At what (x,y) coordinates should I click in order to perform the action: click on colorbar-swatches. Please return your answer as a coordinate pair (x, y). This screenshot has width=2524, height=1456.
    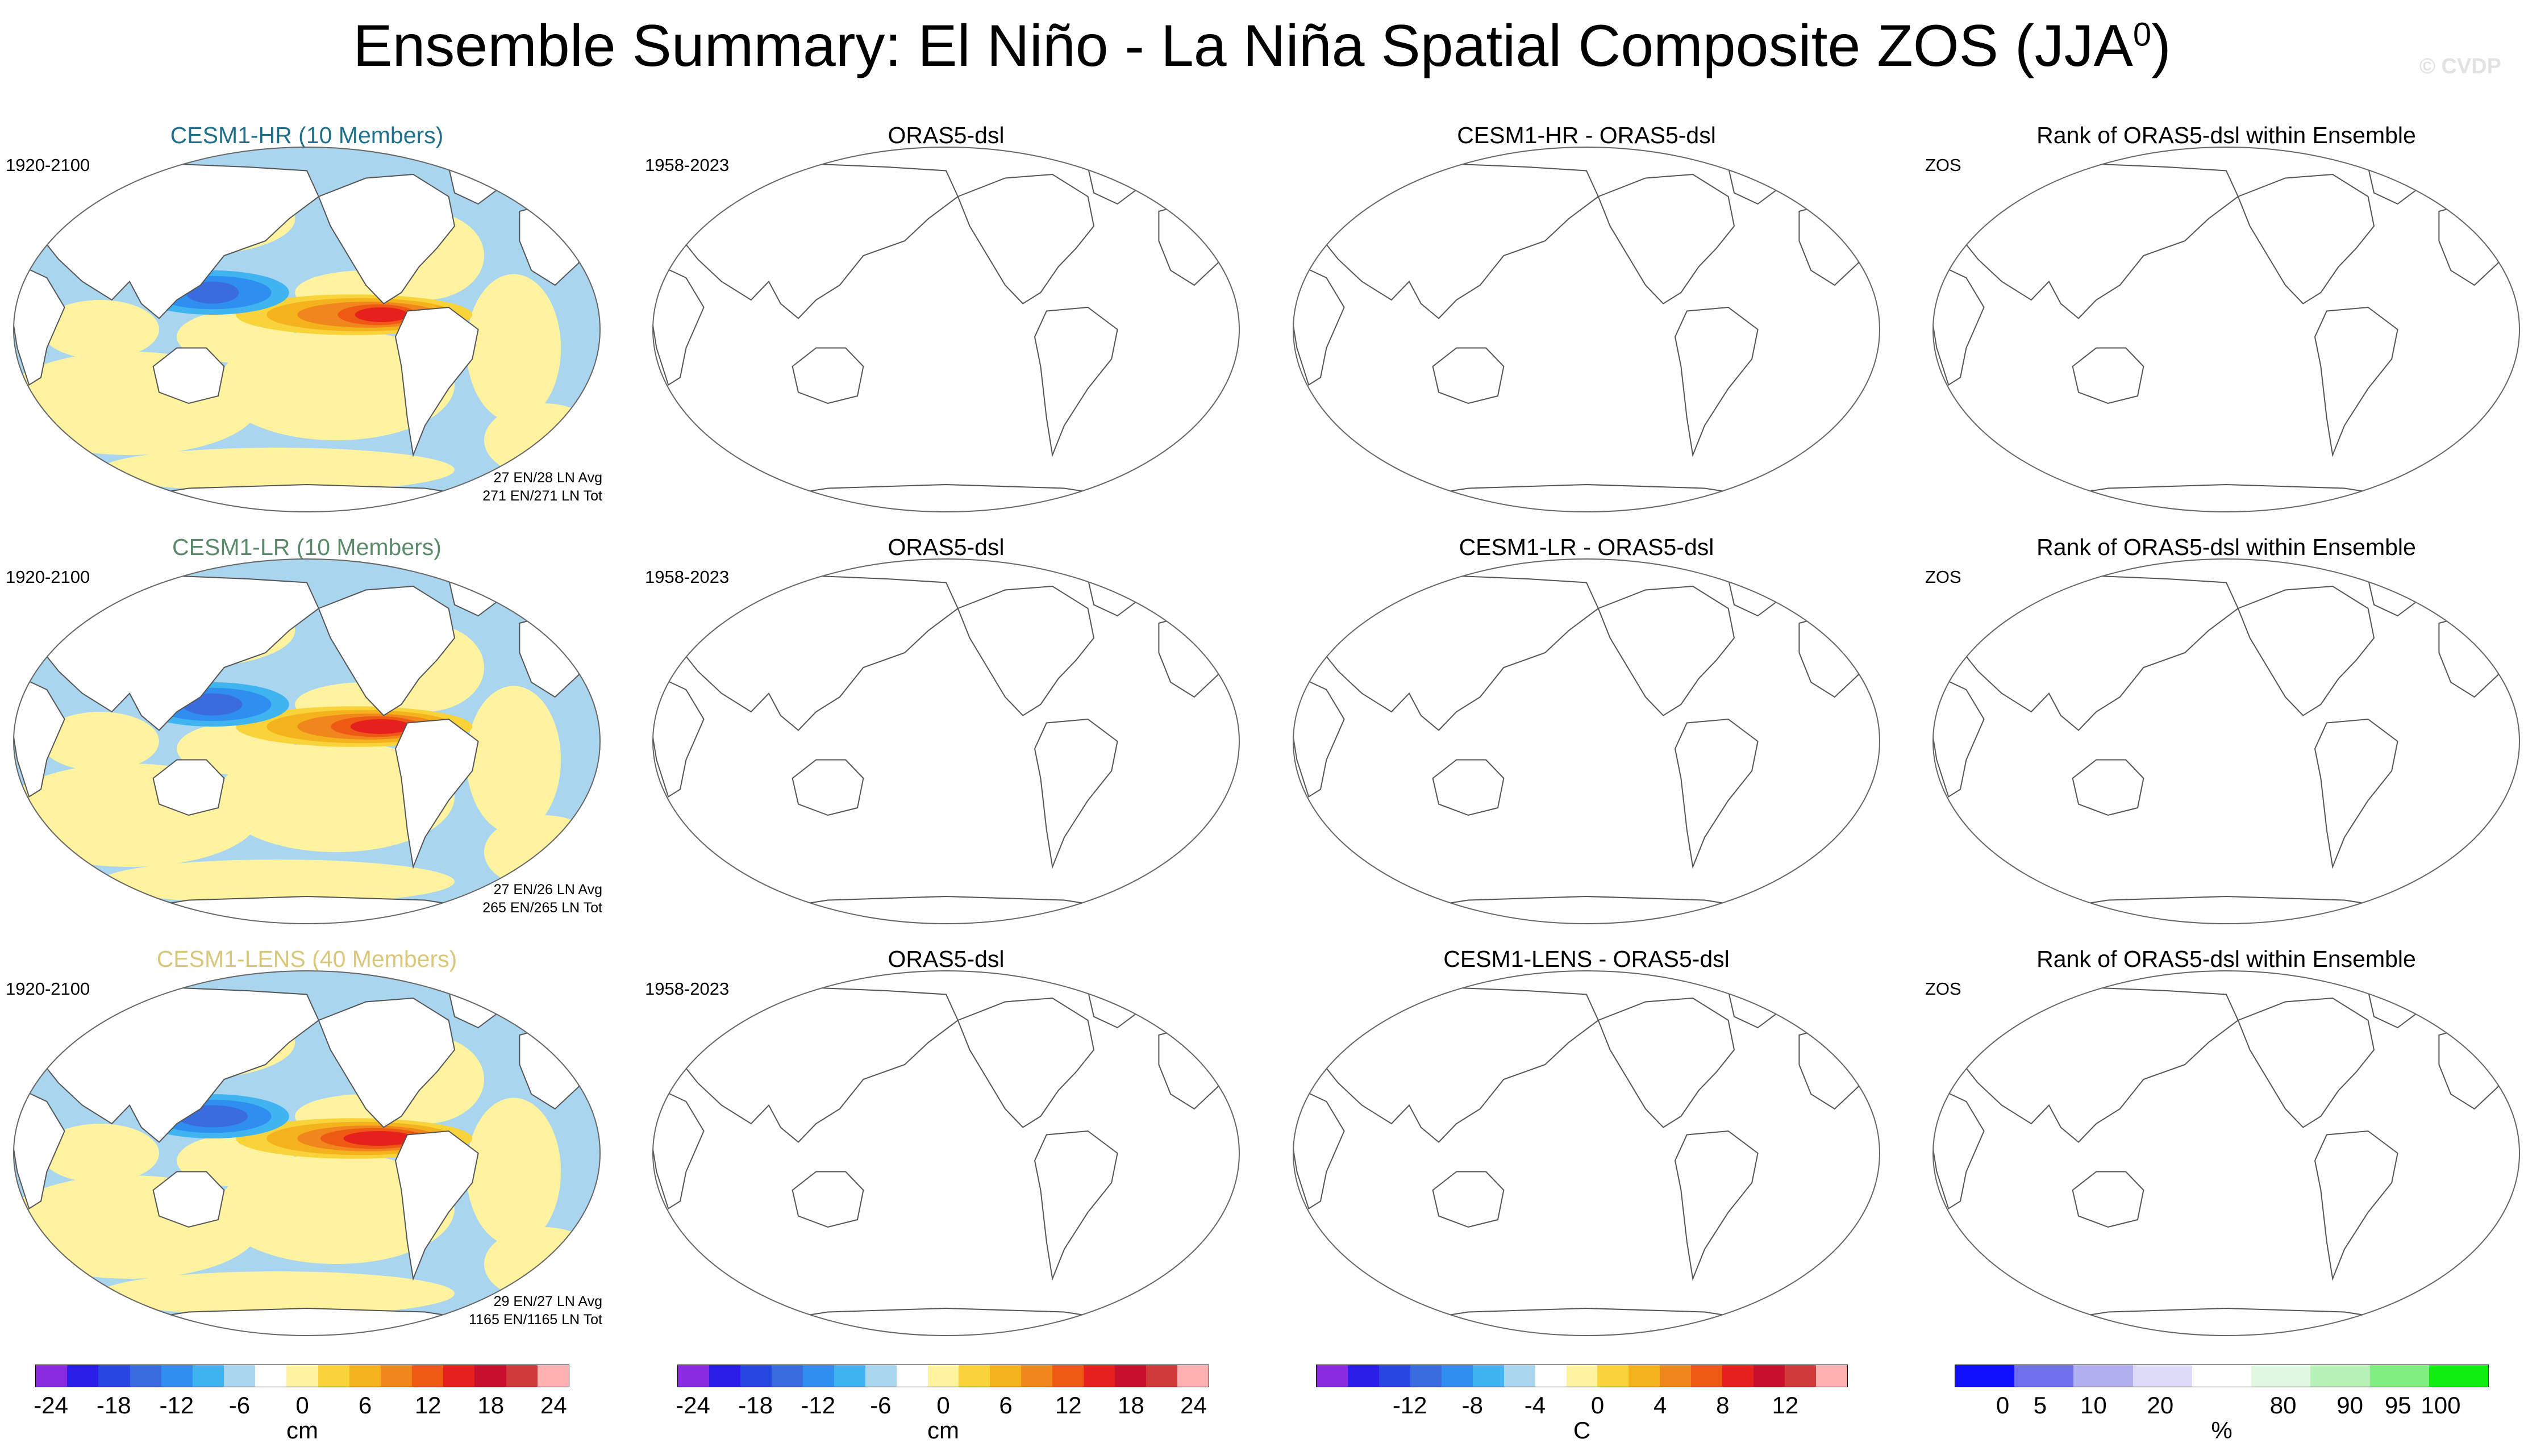
    Looking at the image, I should click on (2222, 1376).